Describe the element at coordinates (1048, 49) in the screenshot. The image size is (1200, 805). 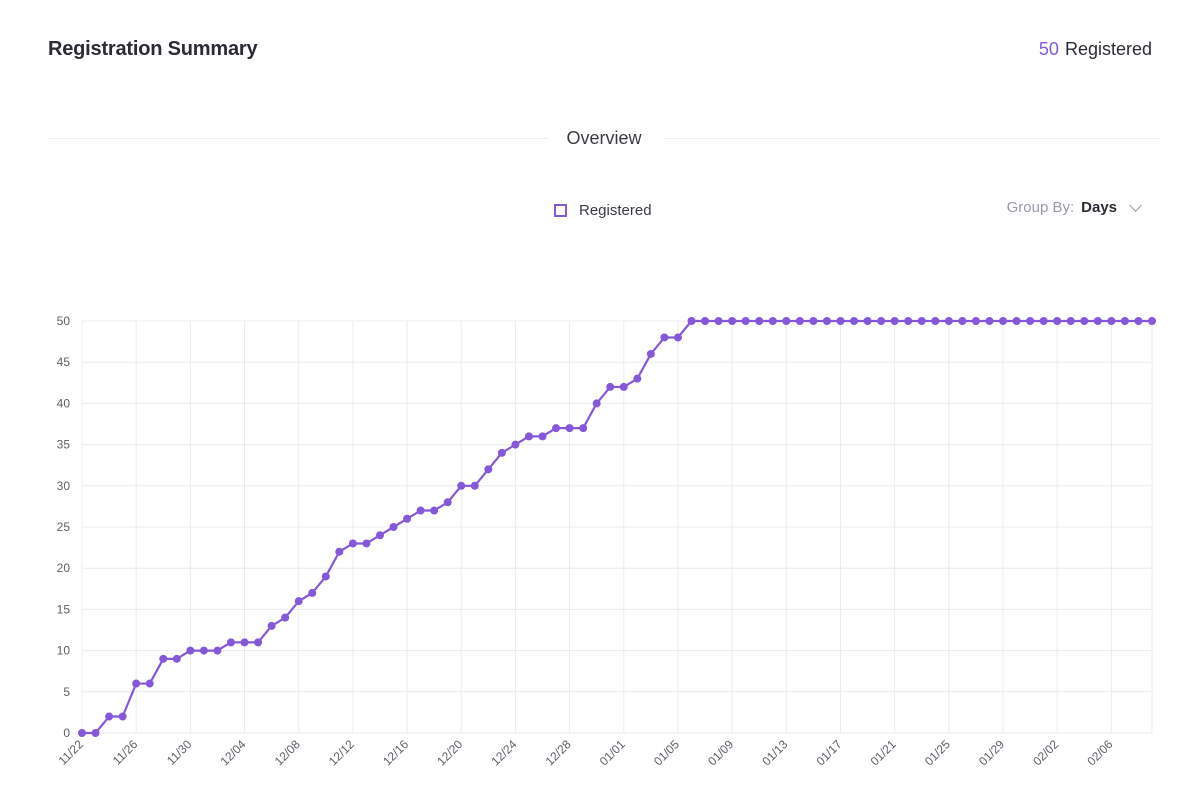
I see `registered-count: 50` at that location.